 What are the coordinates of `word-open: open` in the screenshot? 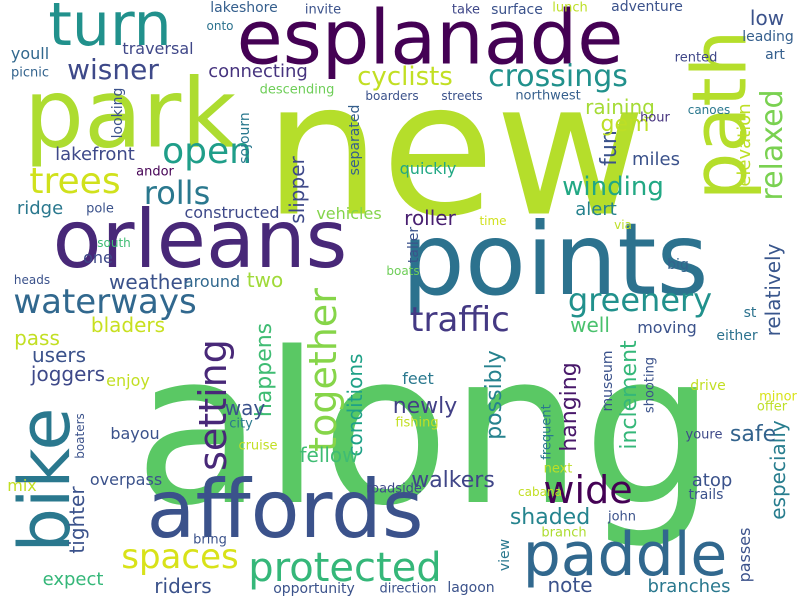 It's located at (207, 151).